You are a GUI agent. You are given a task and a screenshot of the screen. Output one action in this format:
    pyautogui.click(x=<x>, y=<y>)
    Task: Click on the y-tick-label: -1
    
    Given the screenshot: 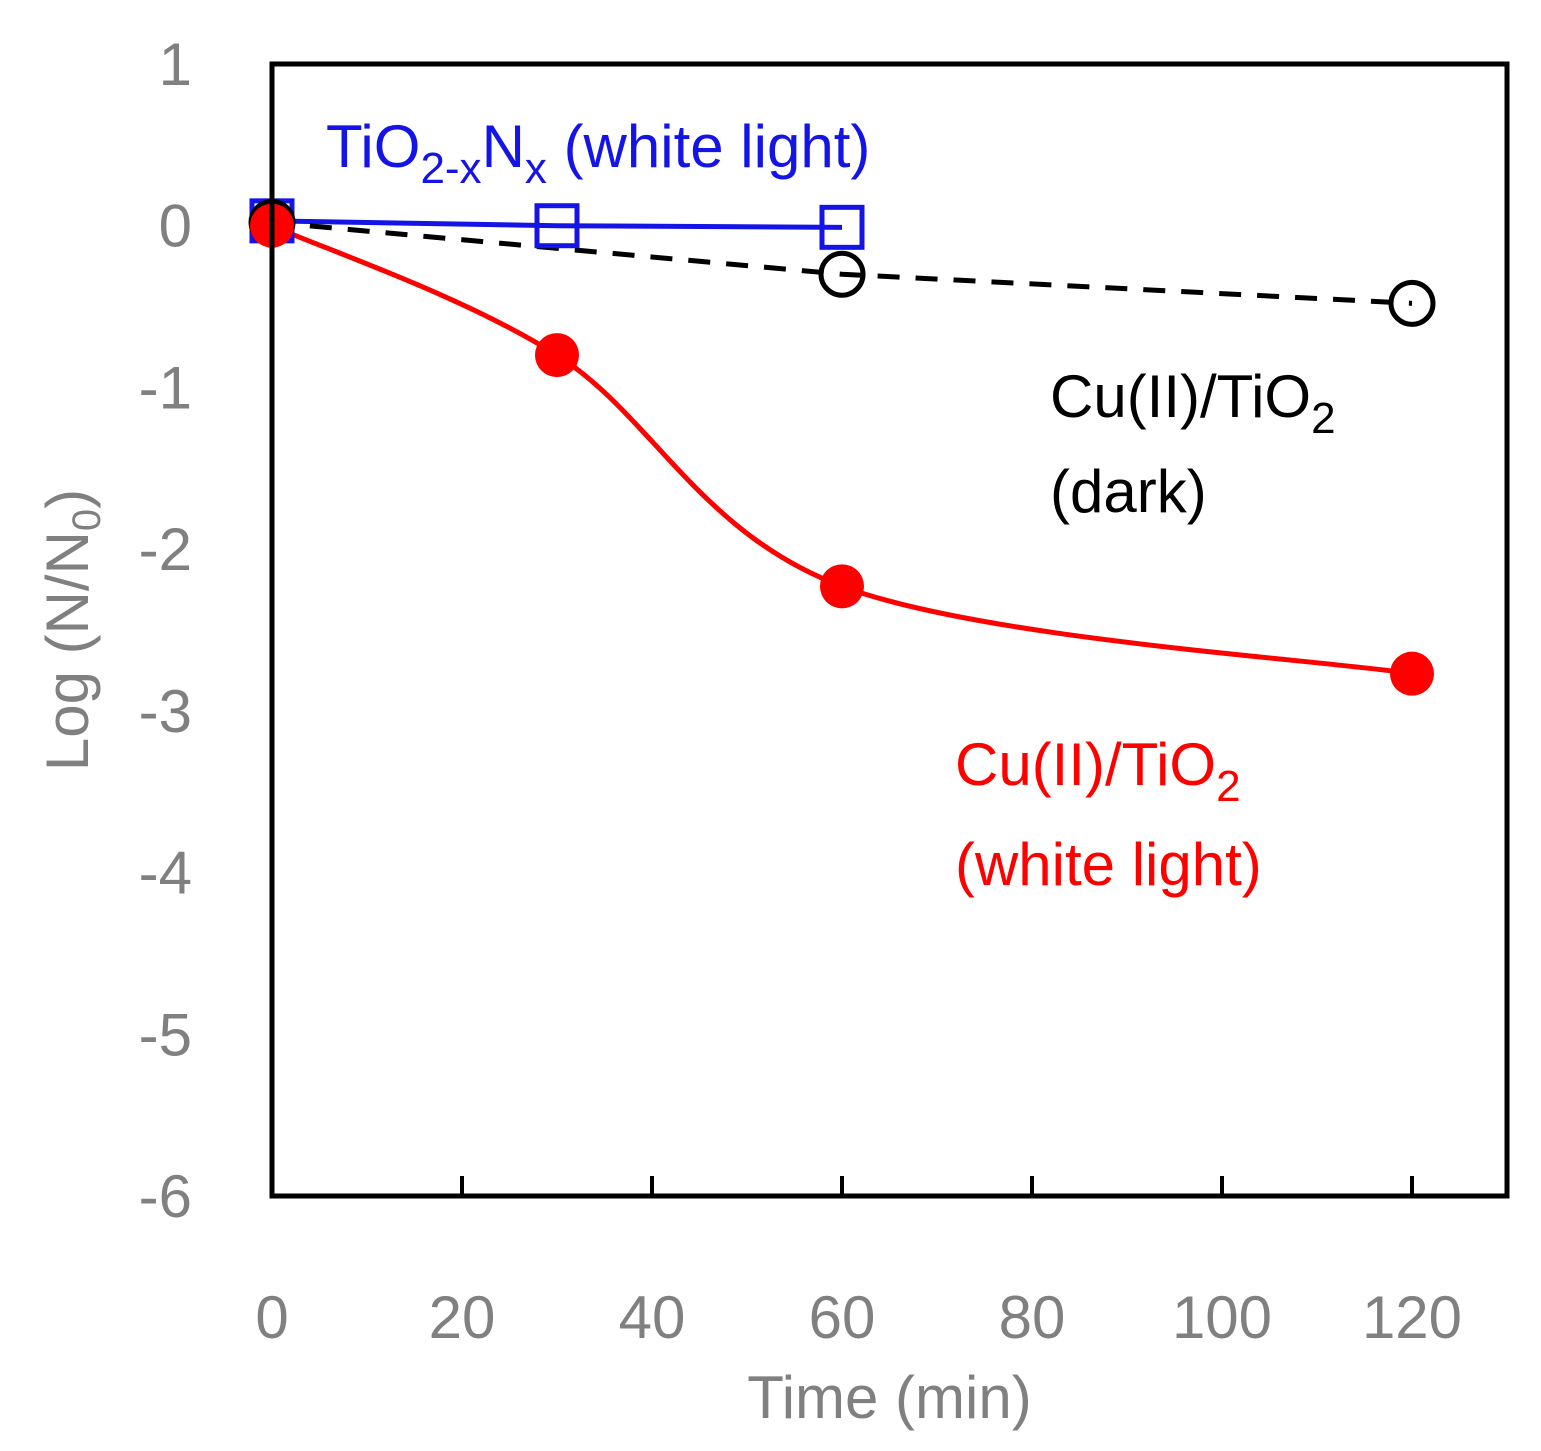 What is the action you would take?
    pyautogui.click(x=165, y=387)
    